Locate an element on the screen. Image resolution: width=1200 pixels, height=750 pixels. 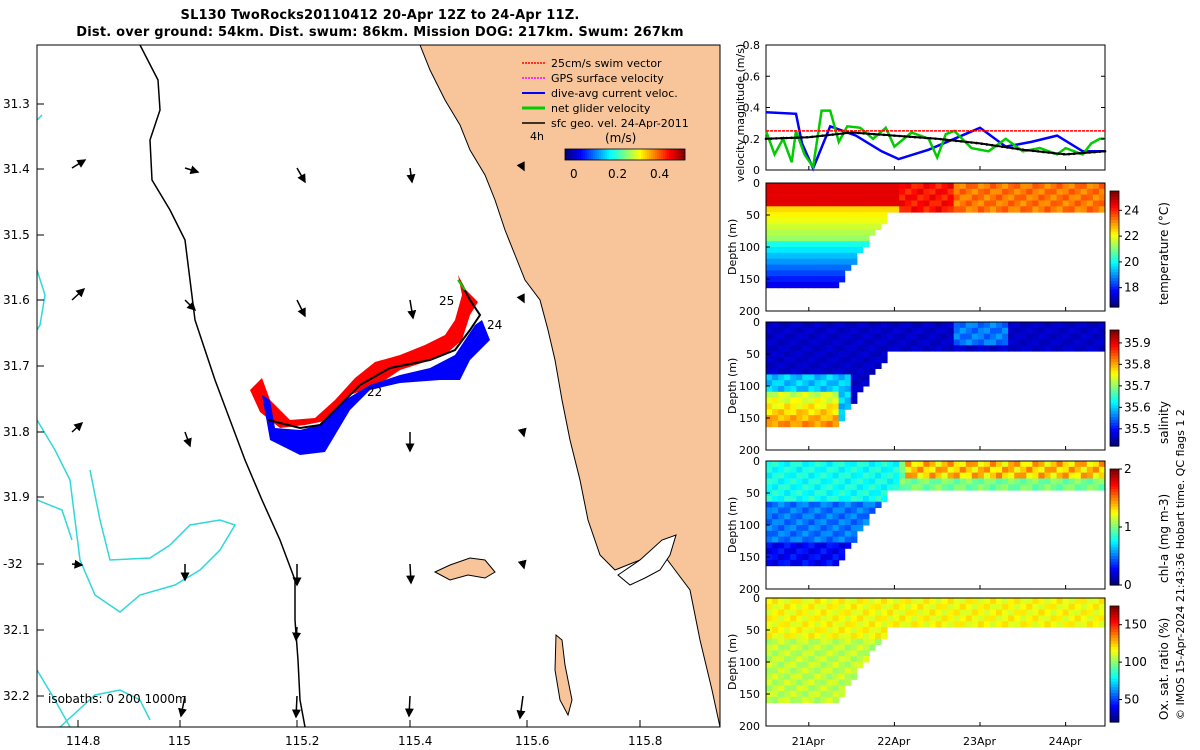
map-y-tick-label: 32.1 is located at coordinates (16, 630).